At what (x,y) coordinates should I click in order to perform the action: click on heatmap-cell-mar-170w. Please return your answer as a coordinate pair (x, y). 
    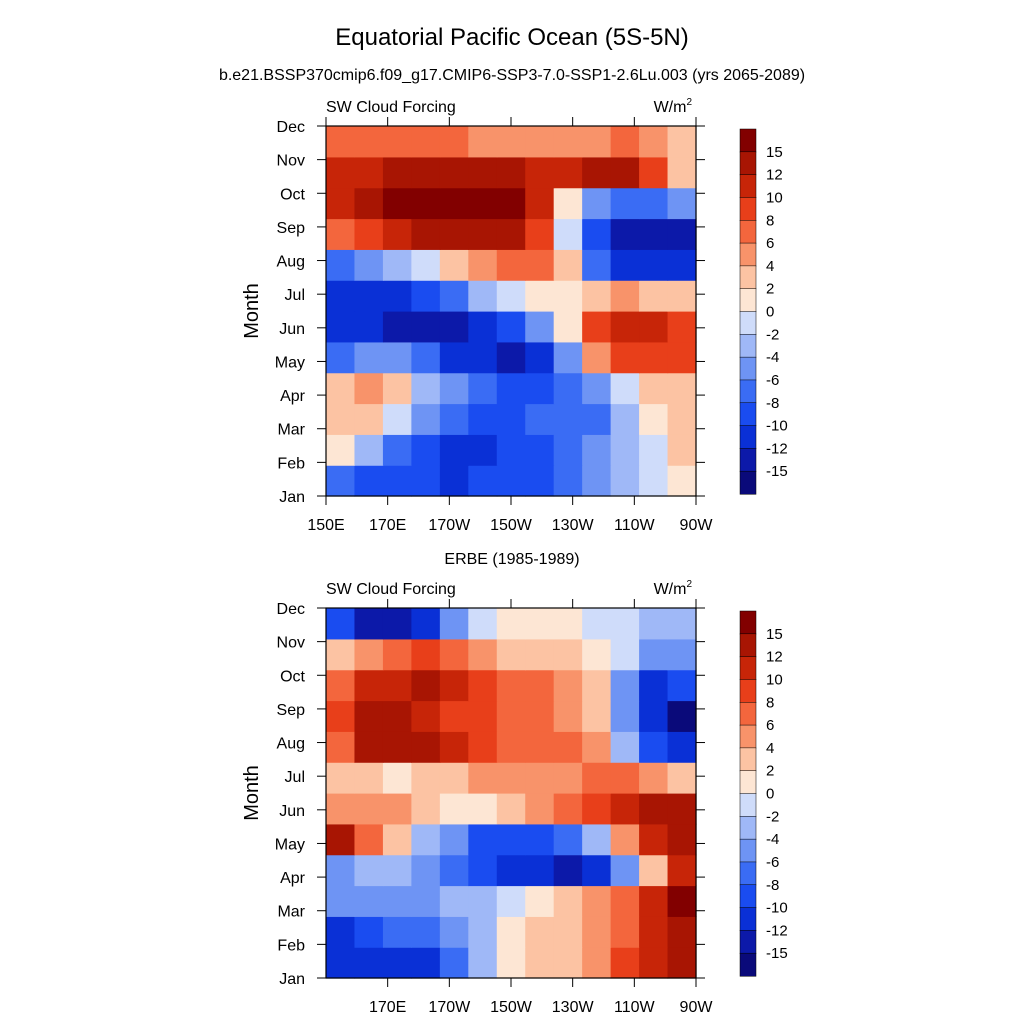
    Looking at the image, I should click on (454, 419).